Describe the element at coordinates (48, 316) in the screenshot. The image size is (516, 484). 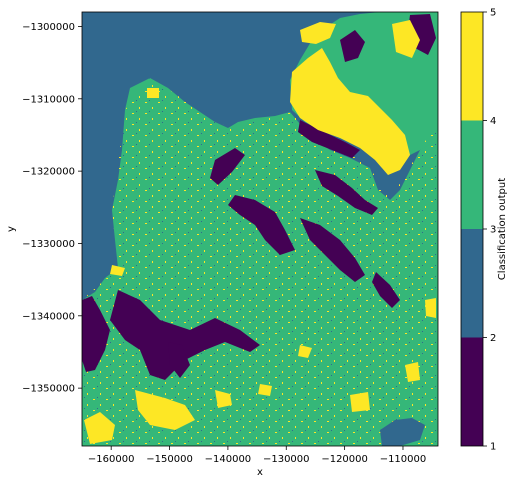
I see `y-tick-label: −1340000` at that location.